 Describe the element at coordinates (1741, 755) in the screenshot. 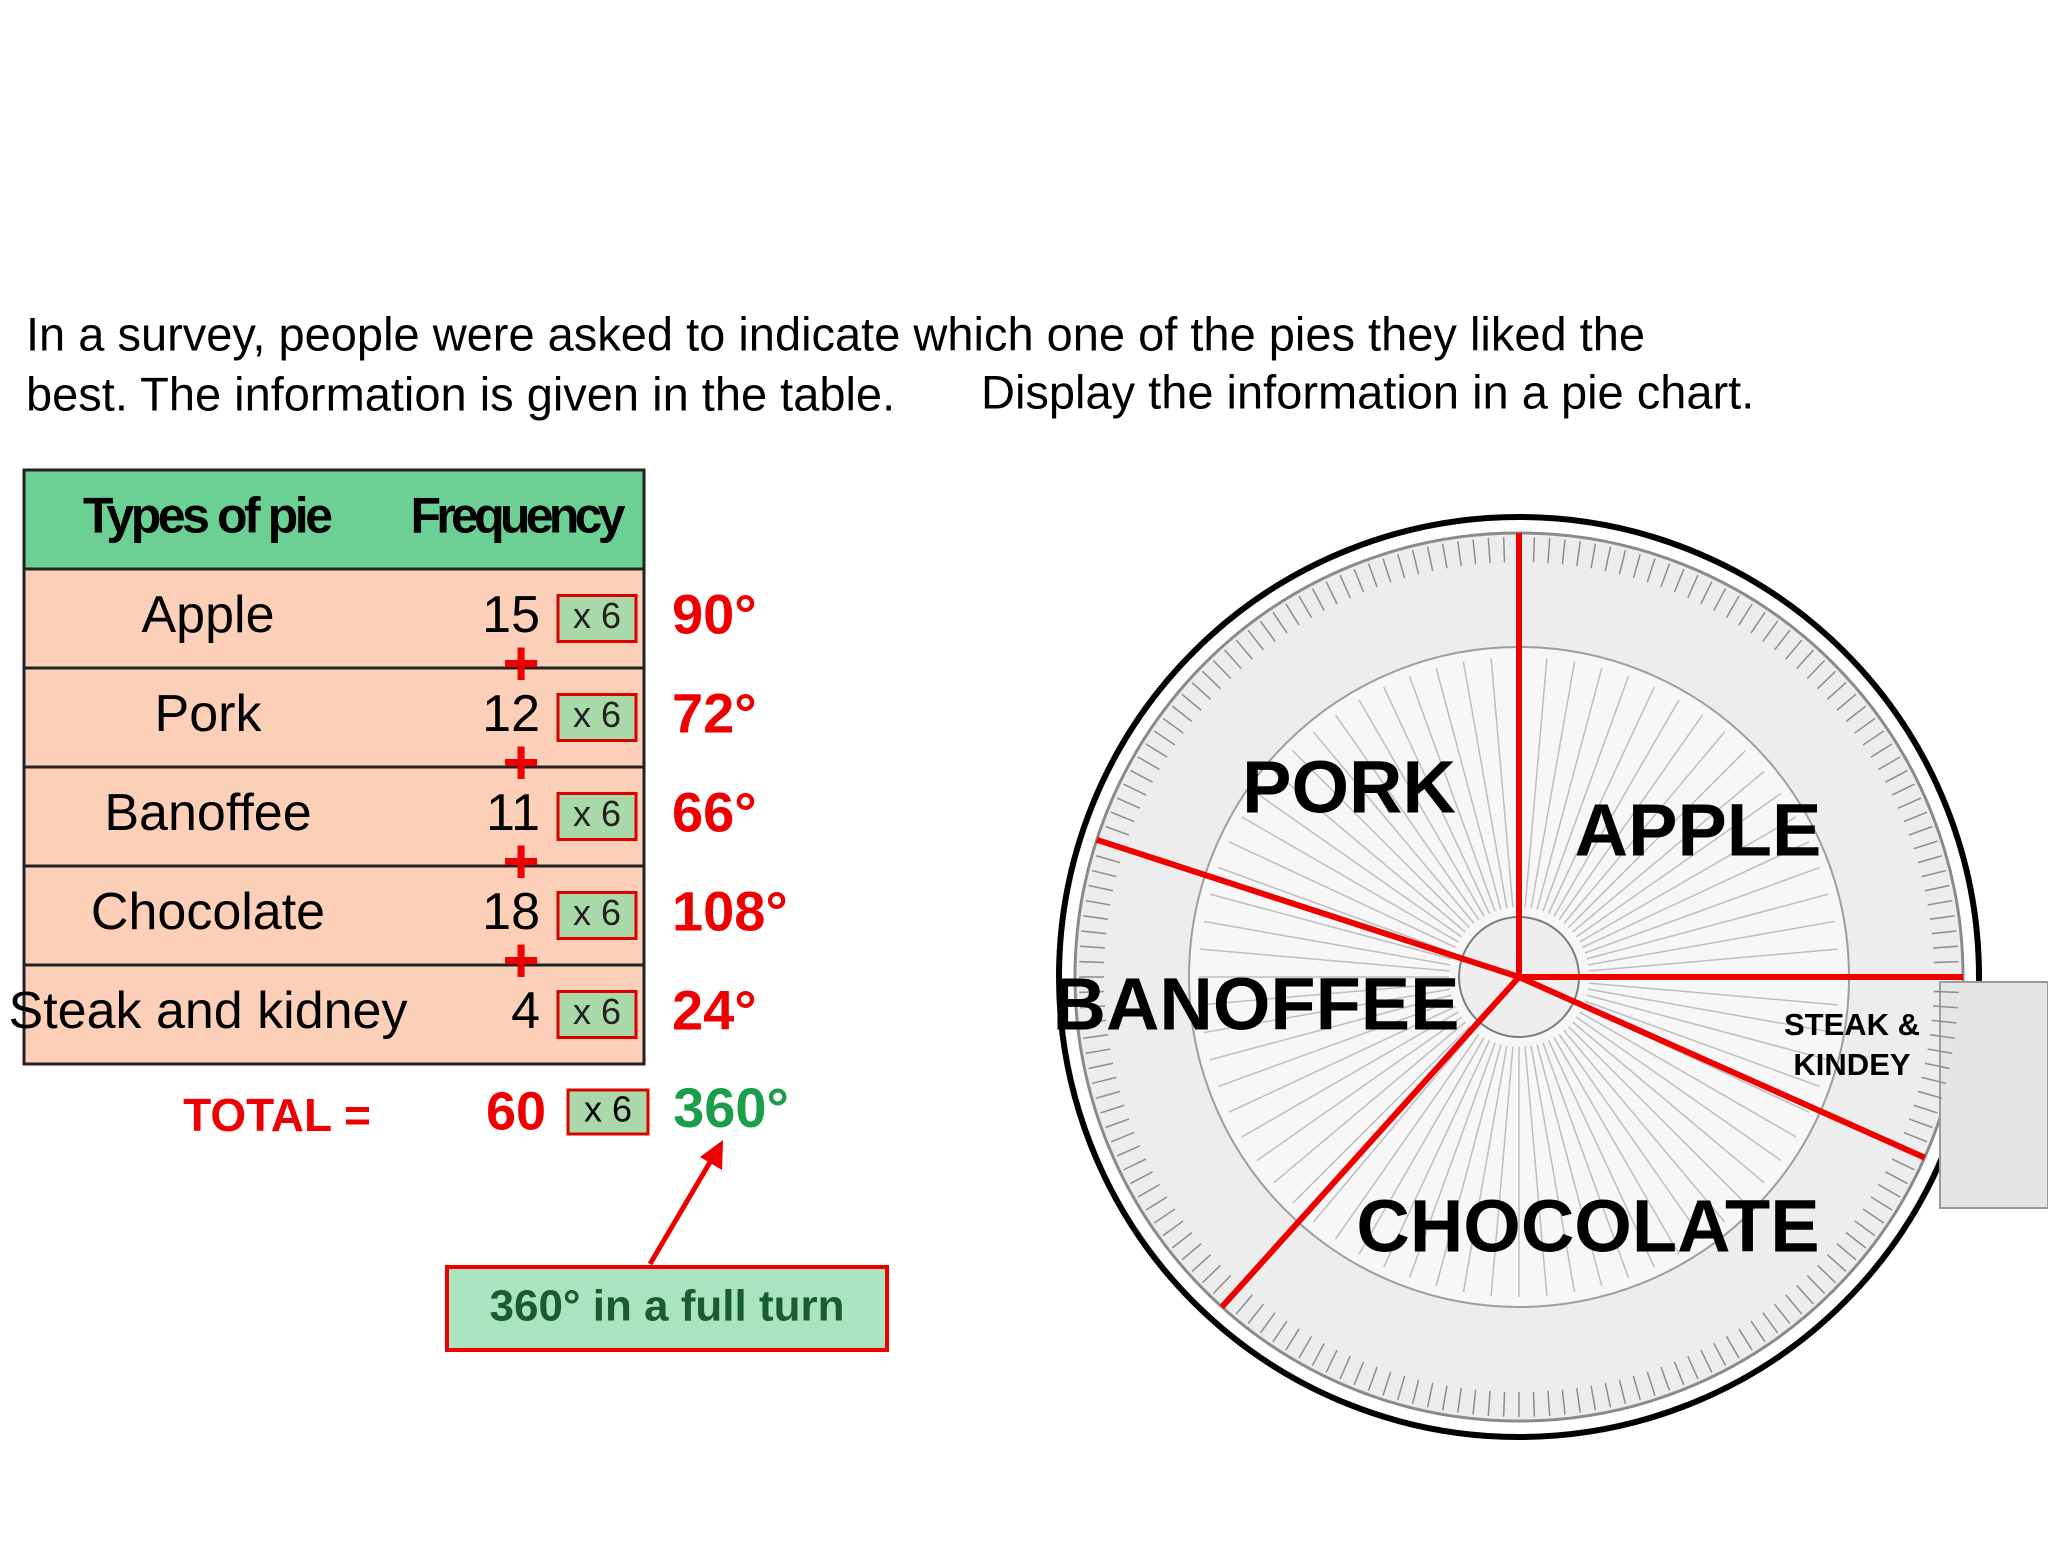

I see `pie-sector` at that location.